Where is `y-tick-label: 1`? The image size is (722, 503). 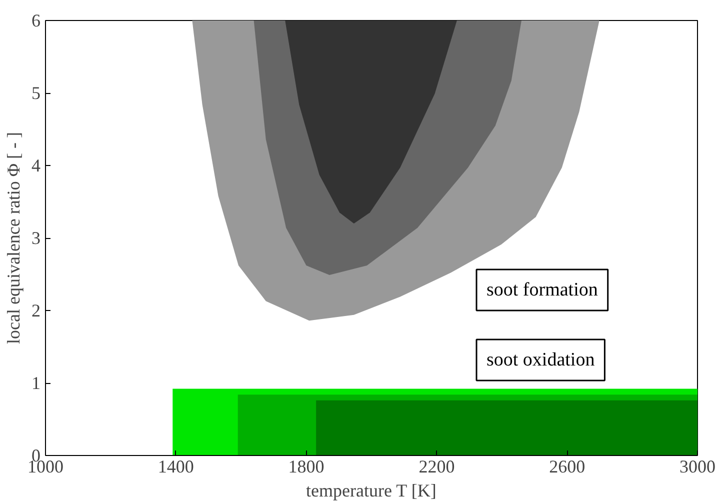 y-tick-label: 1 is located at coordinates (36, 383).